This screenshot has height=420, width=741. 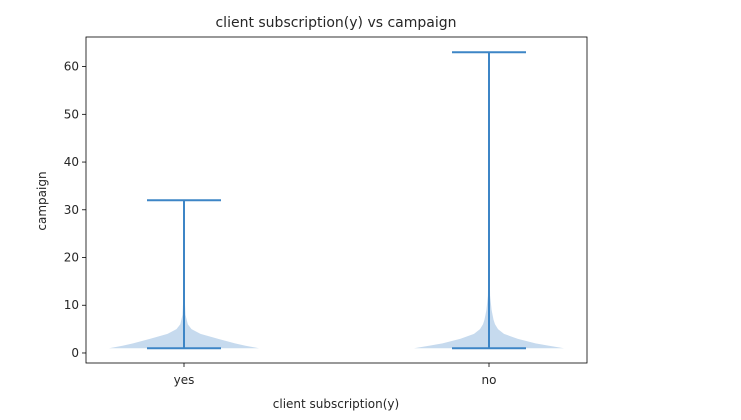 I want to click on x-axis-label: client subscription(y), so click(x=336, y=404).